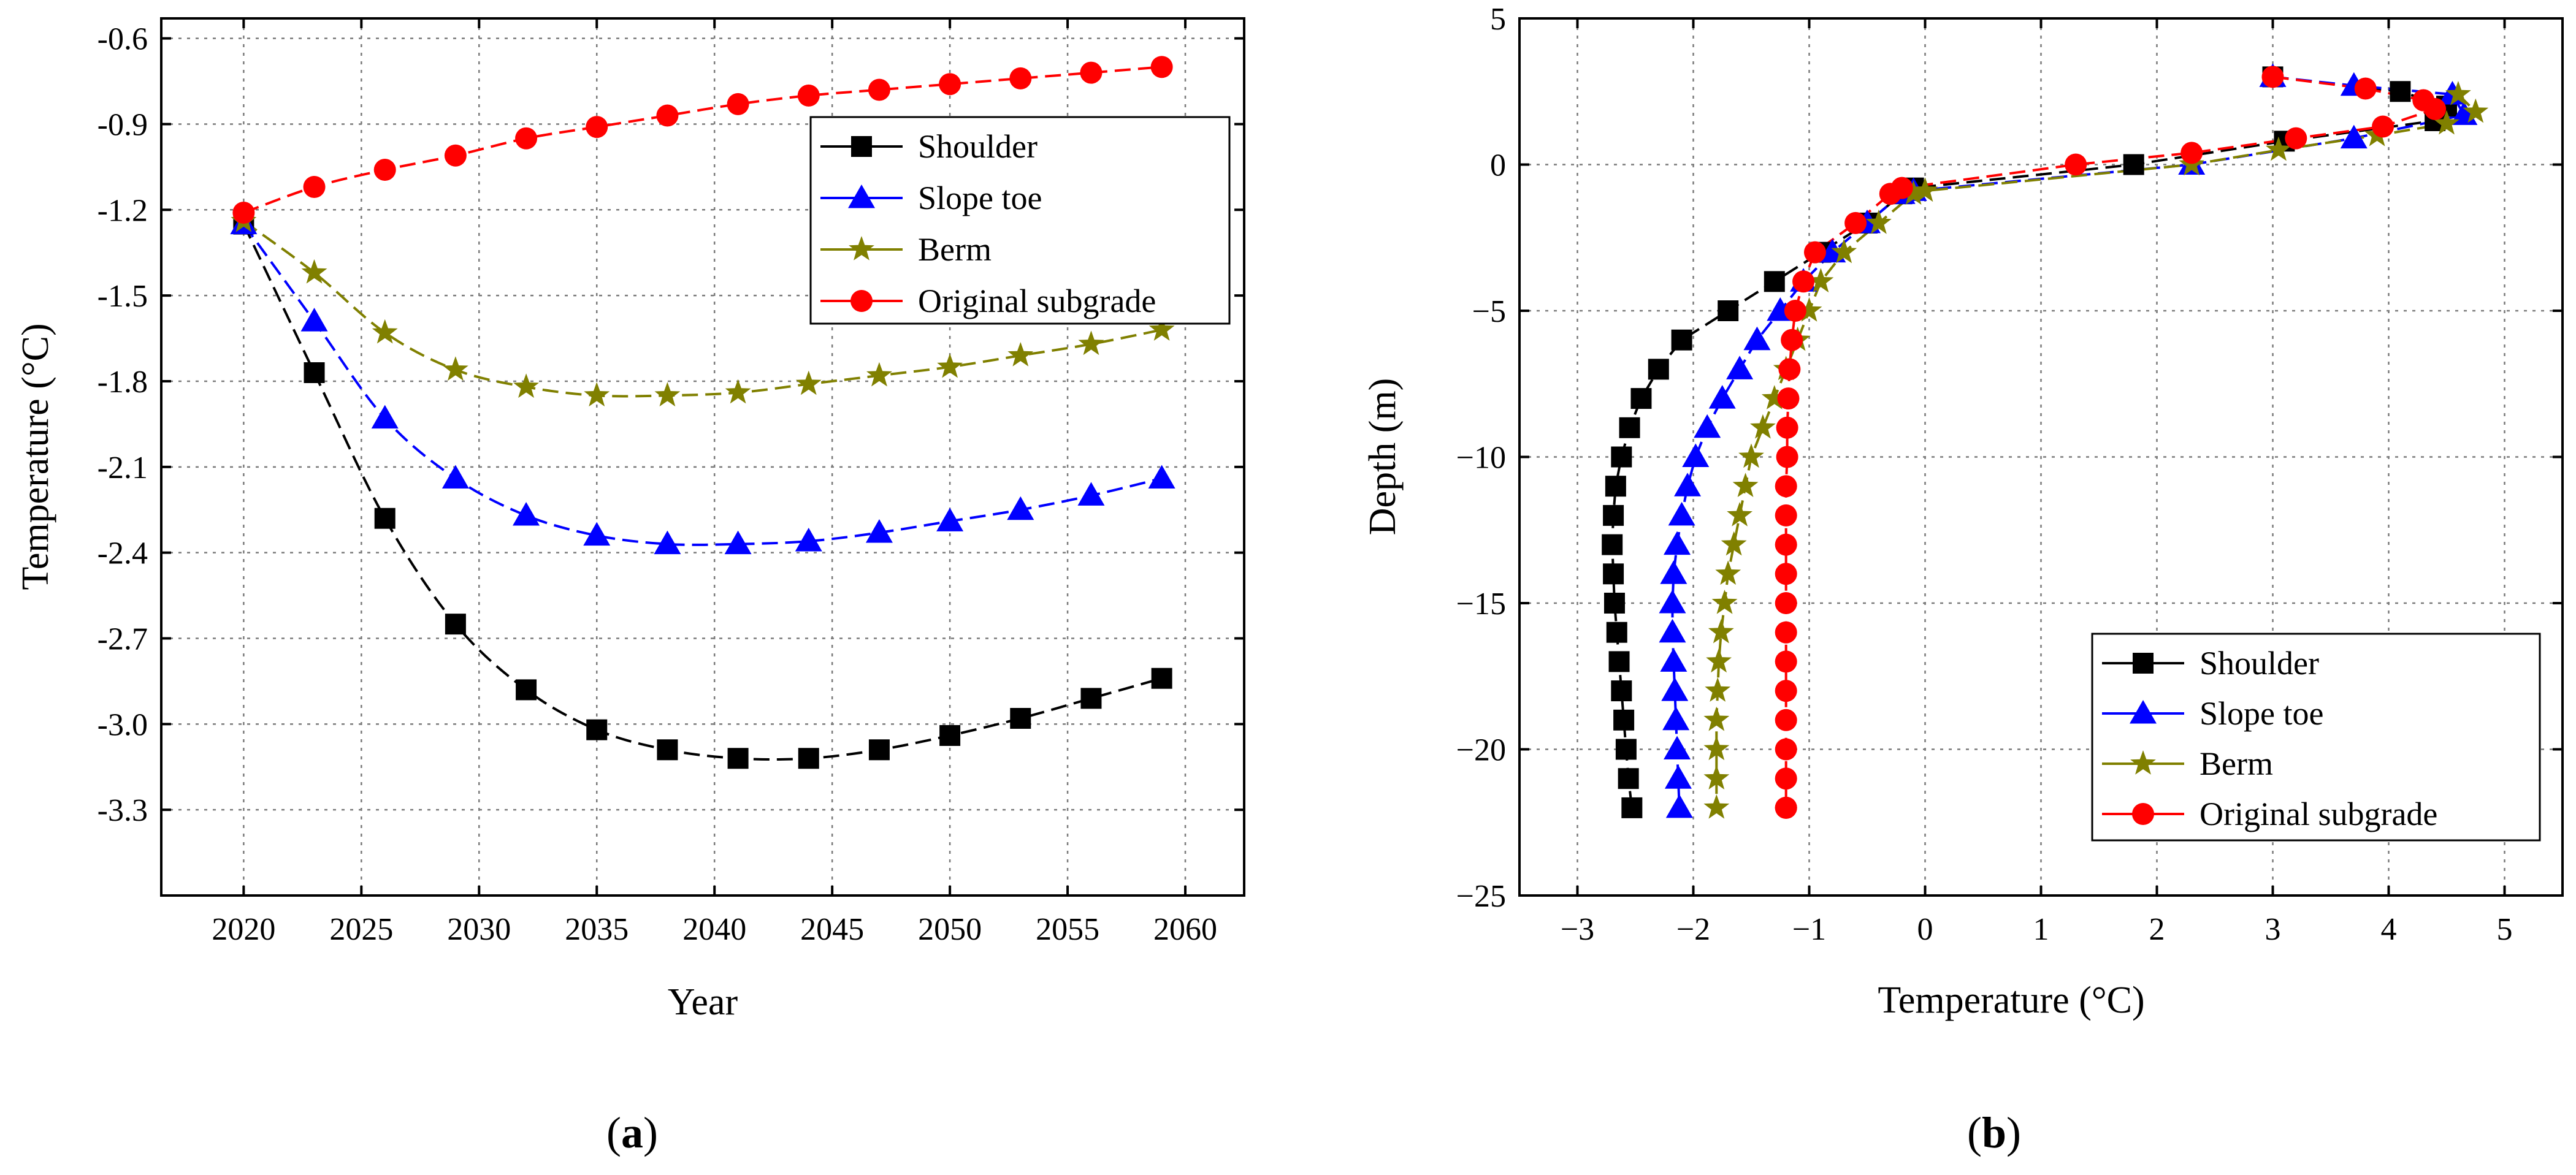 Image resolution: width=2576 pixels, height=1175 pixels. Describe the element at coordinates (1067, 929) in the screenshot. I see `panel-a-x-tick-label: 2055` at that location.